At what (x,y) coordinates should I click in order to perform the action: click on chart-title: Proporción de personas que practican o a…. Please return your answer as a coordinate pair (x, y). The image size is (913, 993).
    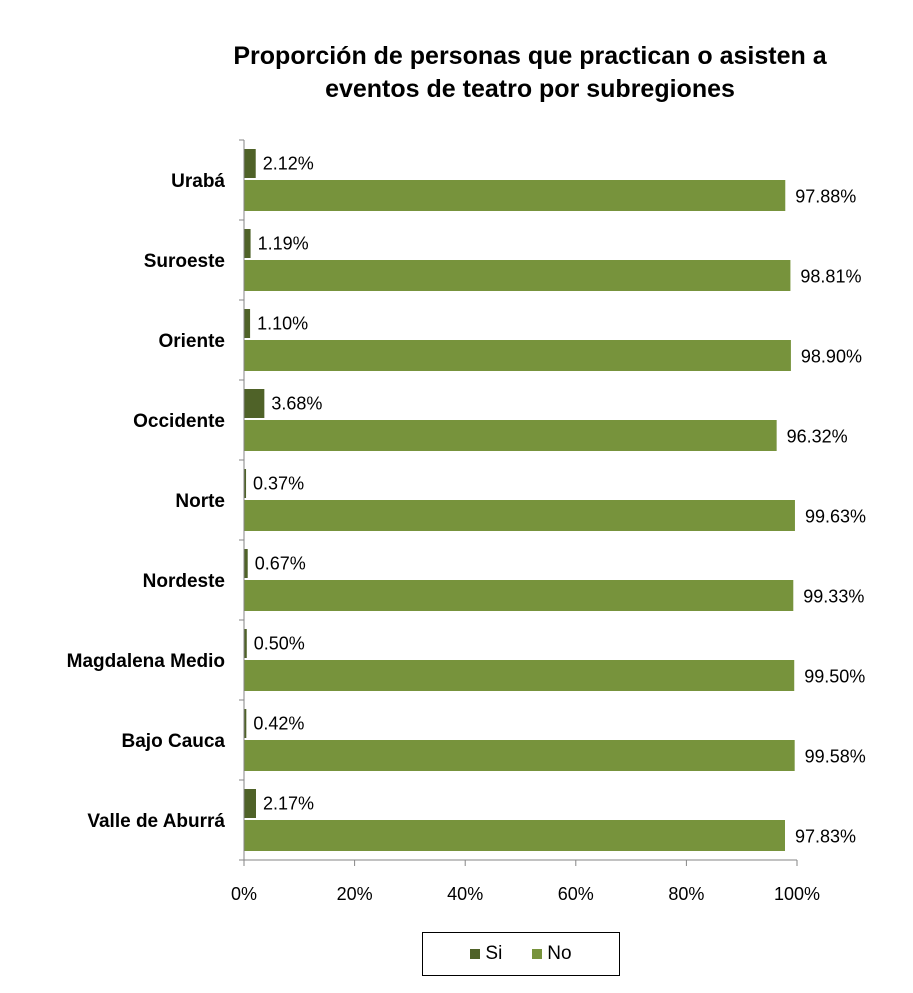
    Looking at the image, I should click on (530, 73).